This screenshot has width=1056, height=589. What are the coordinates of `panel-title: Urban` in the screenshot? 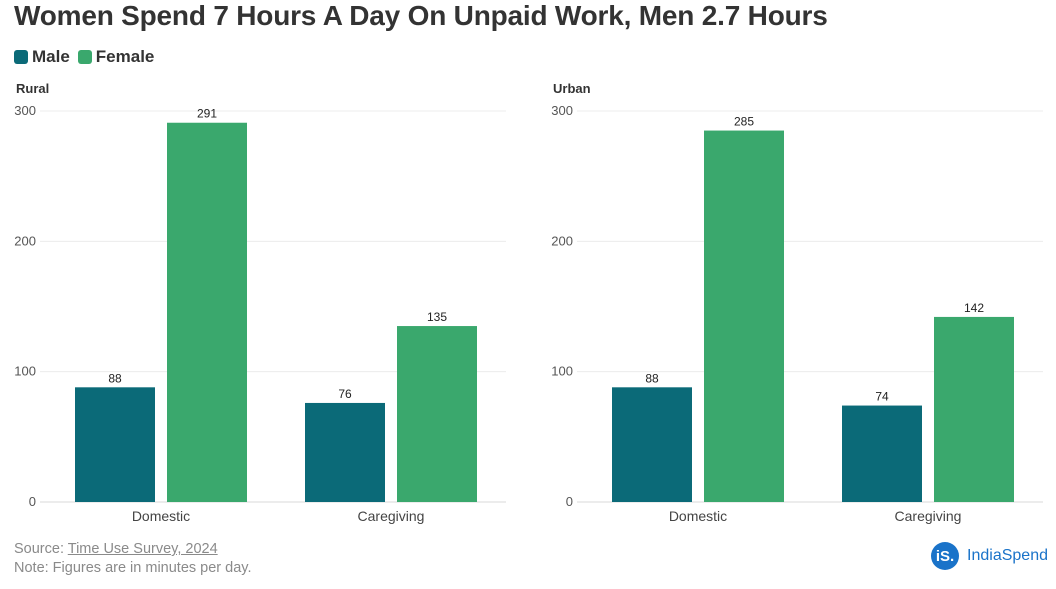 It's located at (572, 88).